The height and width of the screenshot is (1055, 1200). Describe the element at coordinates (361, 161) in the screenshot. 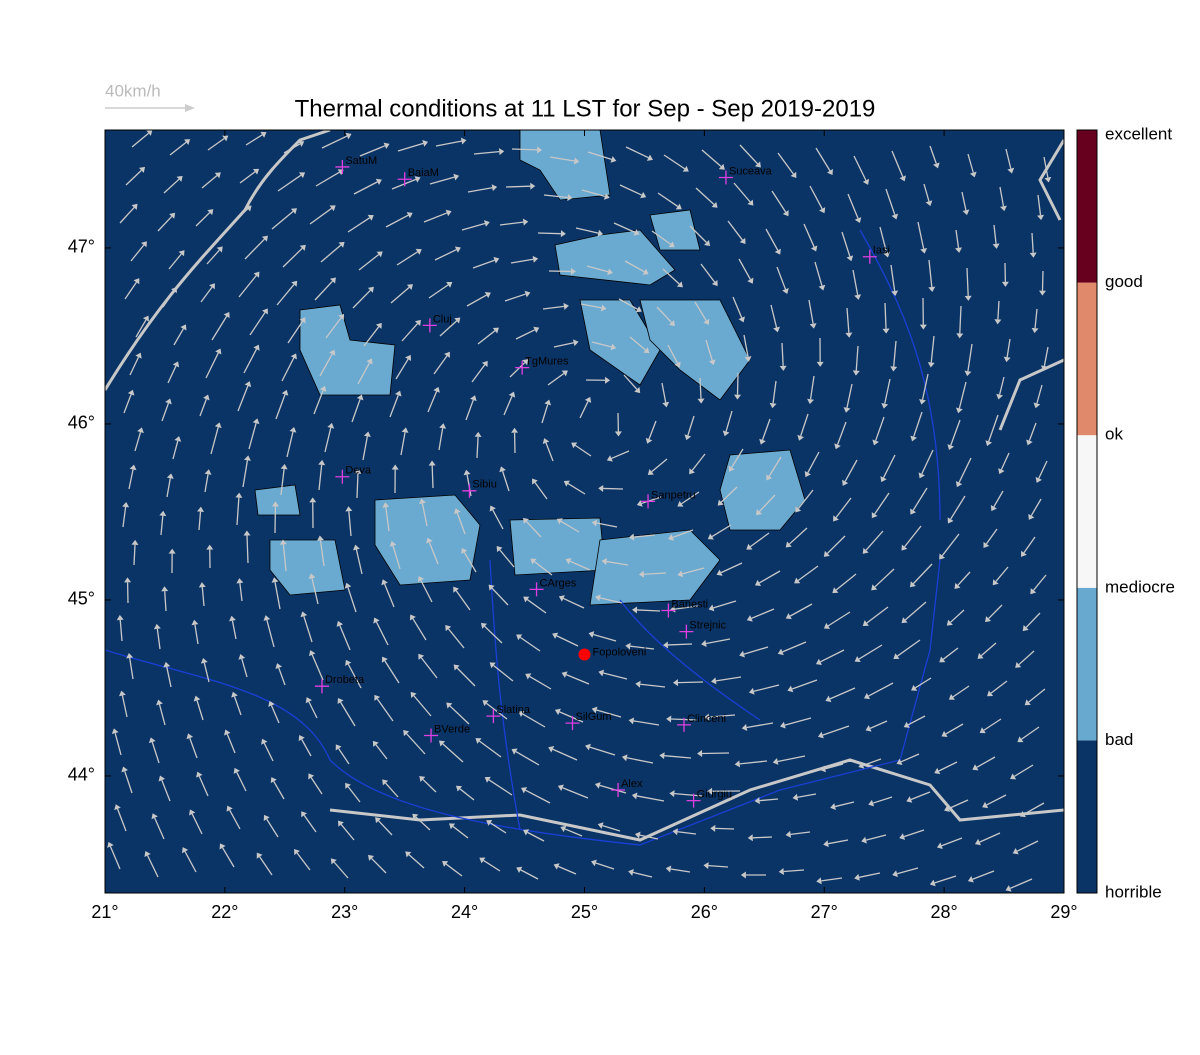

I see `city-label: SatuM` at that location.